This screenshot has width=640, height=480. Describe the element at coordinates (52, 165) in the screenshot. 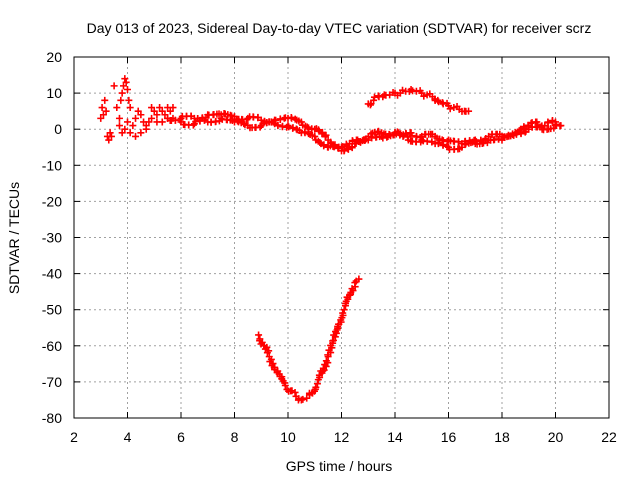

I see `y-tick-label: -10` at that location.